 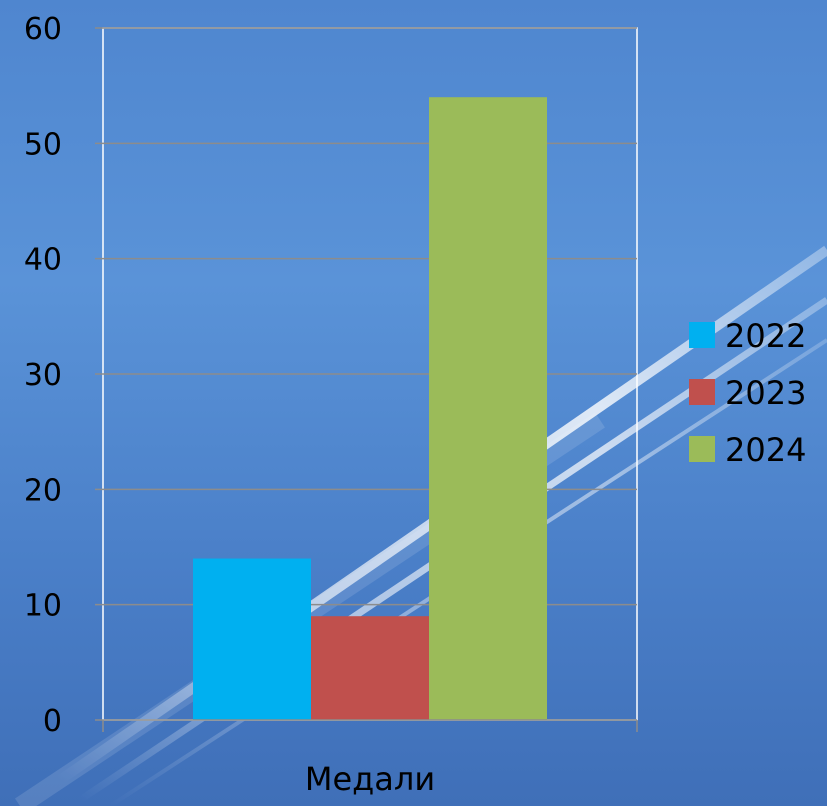 I want to click on legend: 2022 2023 2024, so click(x=747, y=393).